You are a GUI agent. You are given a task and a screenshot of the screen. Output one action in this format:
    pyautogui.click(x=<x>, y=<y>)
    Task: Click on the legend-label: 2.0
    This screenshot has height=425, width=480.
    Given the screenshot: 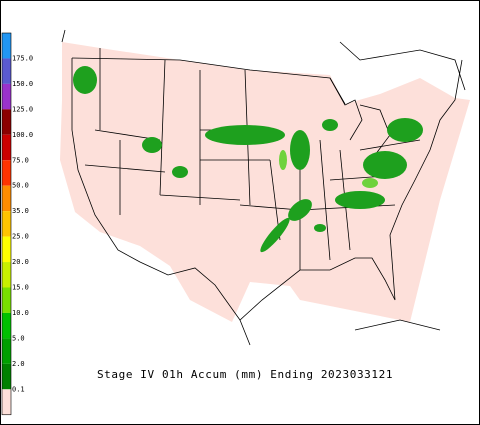 What is the action you would take?
    pyautogui.click(x=18, y=364)
    